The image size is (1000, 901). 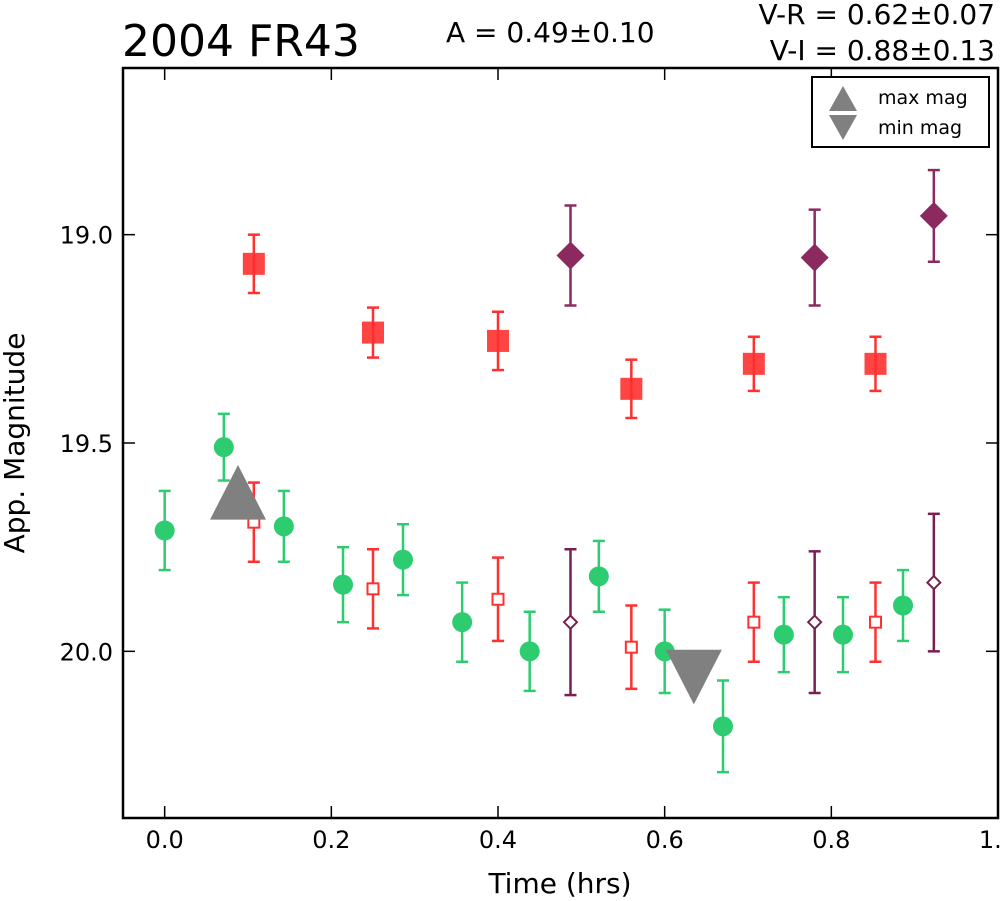 I want to click on series-red-filled-squares, so click(x=564, y=326).